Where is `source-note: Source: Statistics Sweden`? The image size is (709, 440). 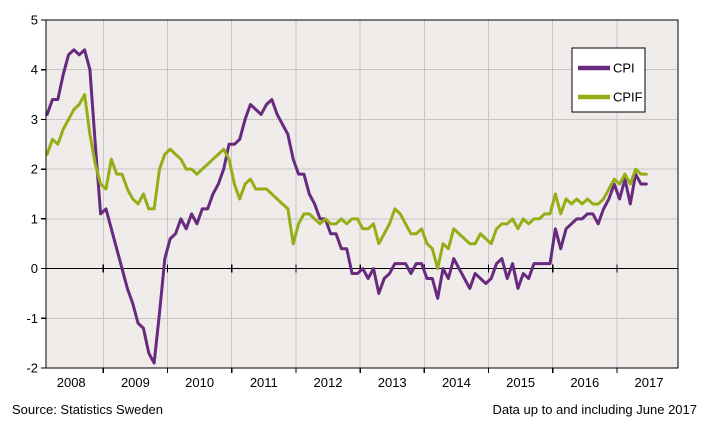 source-note: Source: Statistics Sweden is located at coordinates (88, 409).